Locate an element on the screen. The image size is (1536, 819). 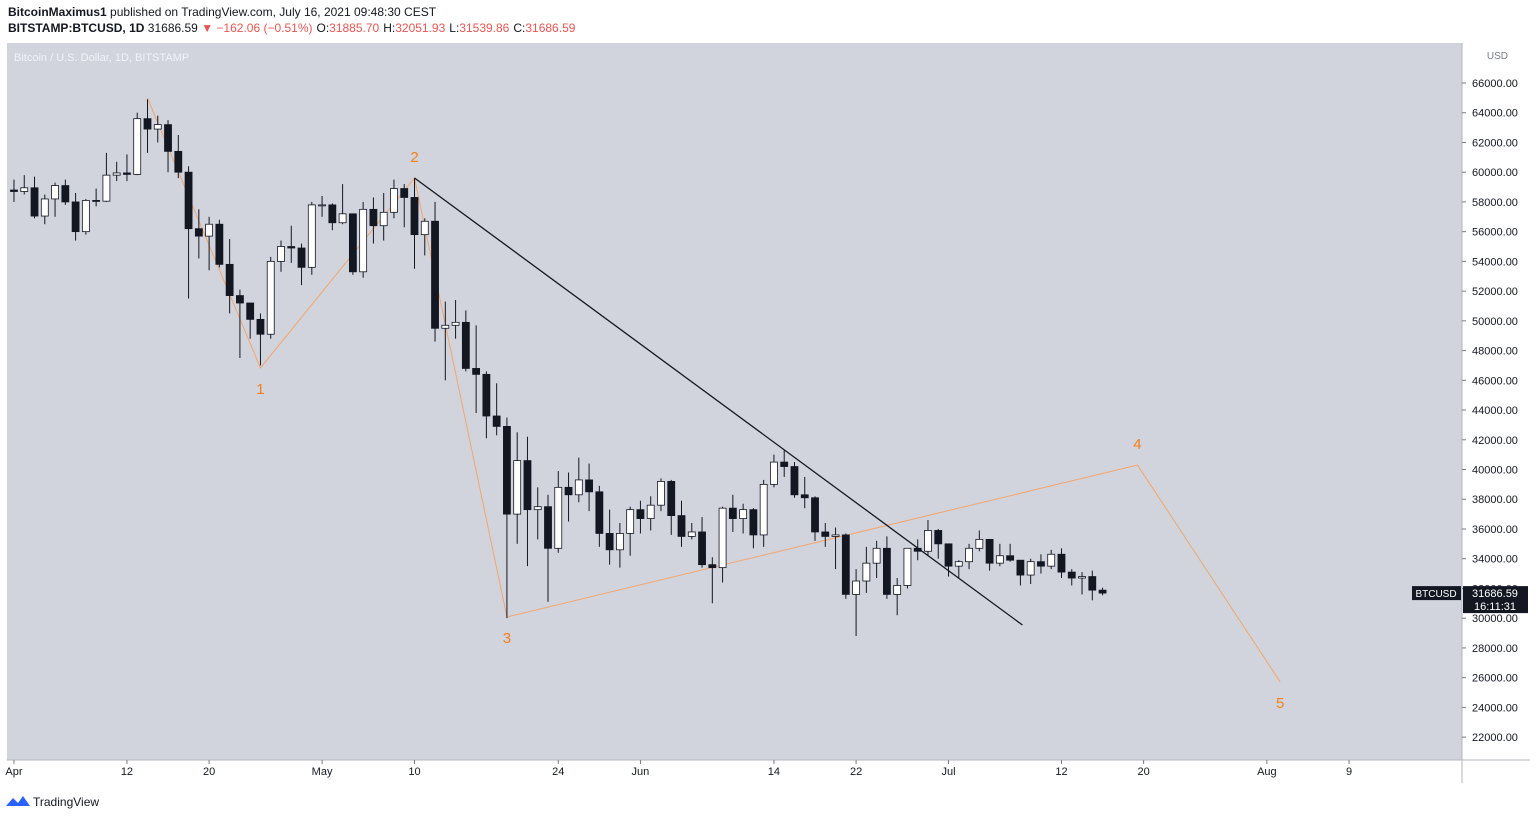
y-tick-label: 58000.00 is located at coordinates (1495, 203).